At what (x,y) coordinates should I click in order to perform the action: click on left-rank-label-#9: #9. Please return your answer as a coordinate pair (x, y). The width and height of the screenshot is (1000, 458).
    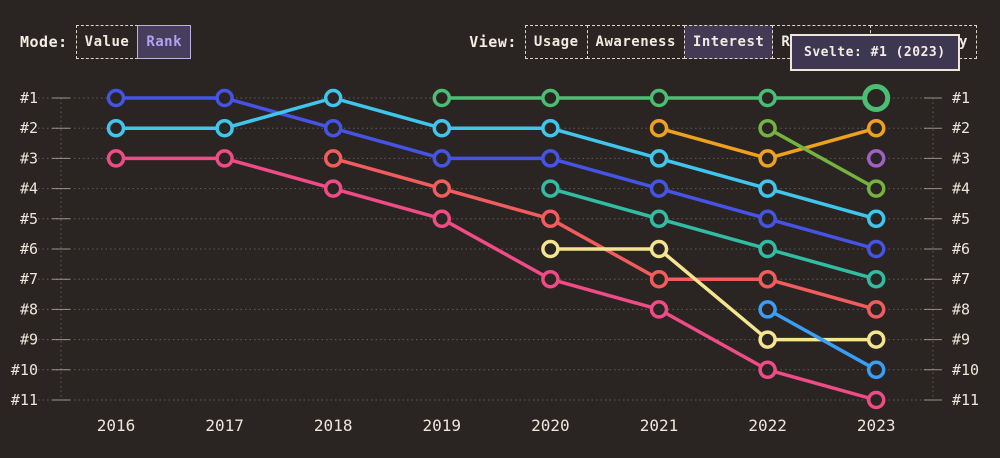
    Looking at the image, I should click on (29, 340).